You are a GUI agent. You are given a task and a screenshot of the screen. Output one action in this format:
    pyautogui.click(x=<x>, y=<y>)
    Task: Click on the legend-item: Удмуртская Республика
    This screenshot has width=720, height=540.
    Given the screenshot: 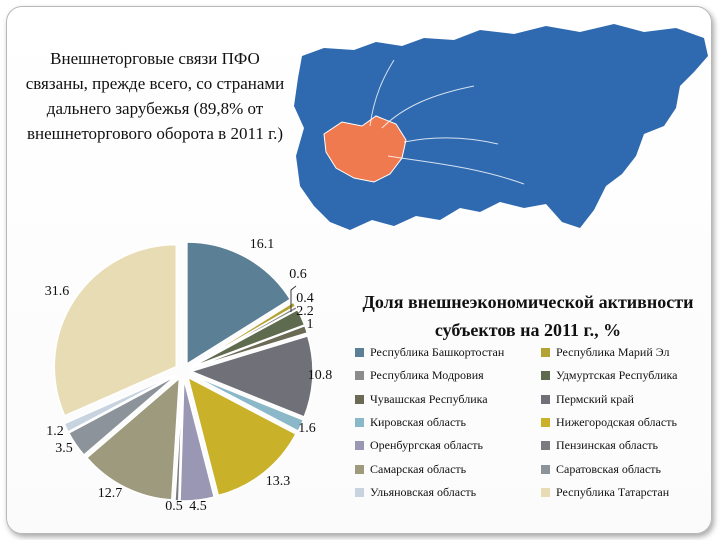 What is the action you would take?
    pyautogui.click(x=609, y=375)
    